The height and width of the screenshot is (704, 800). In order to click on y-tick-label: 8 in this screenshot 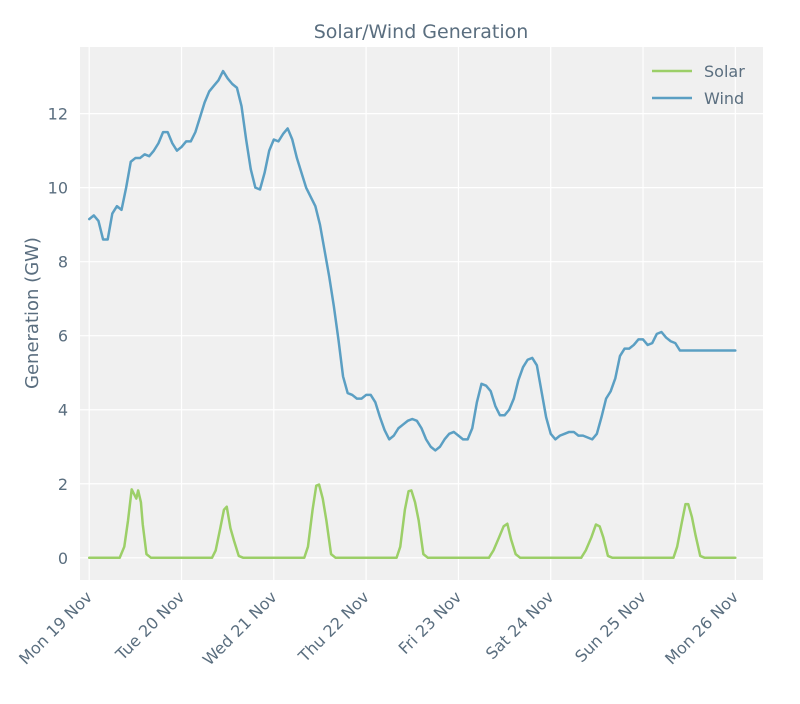, I will do `click(63, 262)`.